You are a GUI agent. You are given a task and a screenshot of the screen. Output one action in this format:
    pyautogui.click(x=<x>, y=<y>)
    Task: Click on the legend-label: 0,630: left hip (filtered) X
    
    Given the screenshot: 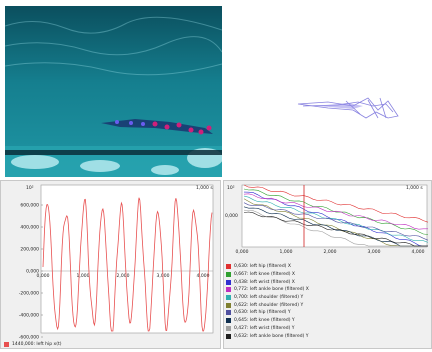 What is the action you would take?
    pyautogui.click(x=262, y=267)
    